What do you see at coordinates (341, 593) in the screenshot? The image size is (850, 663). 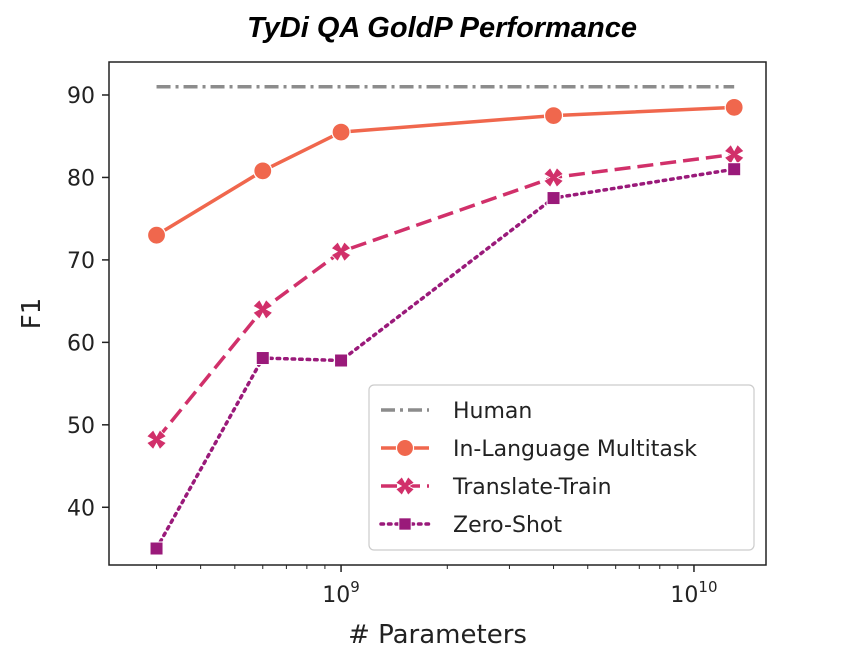 I see `x-tick-label: 109` at bounding box center [341, 593].